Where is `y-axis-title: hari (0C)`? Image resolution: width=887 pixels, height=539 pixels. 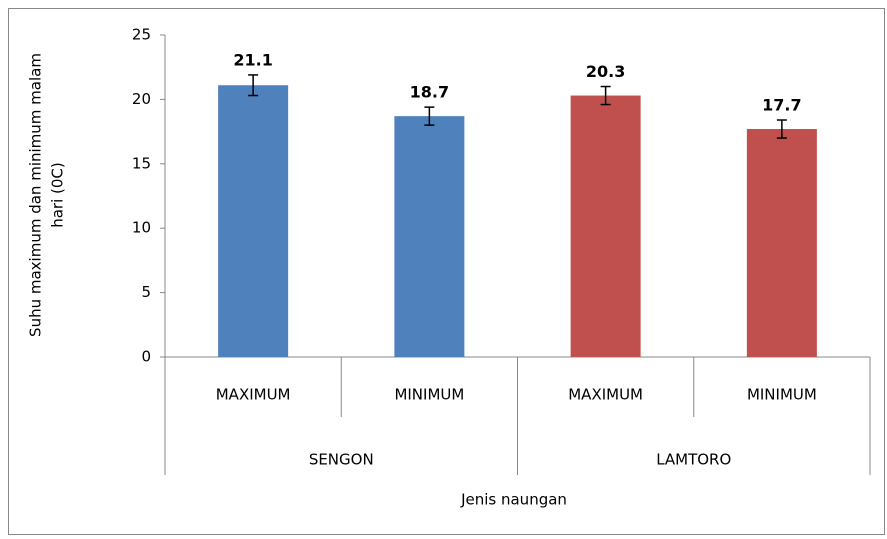 y-axis-title: hari (0C) is located at coordinates (58, 195).